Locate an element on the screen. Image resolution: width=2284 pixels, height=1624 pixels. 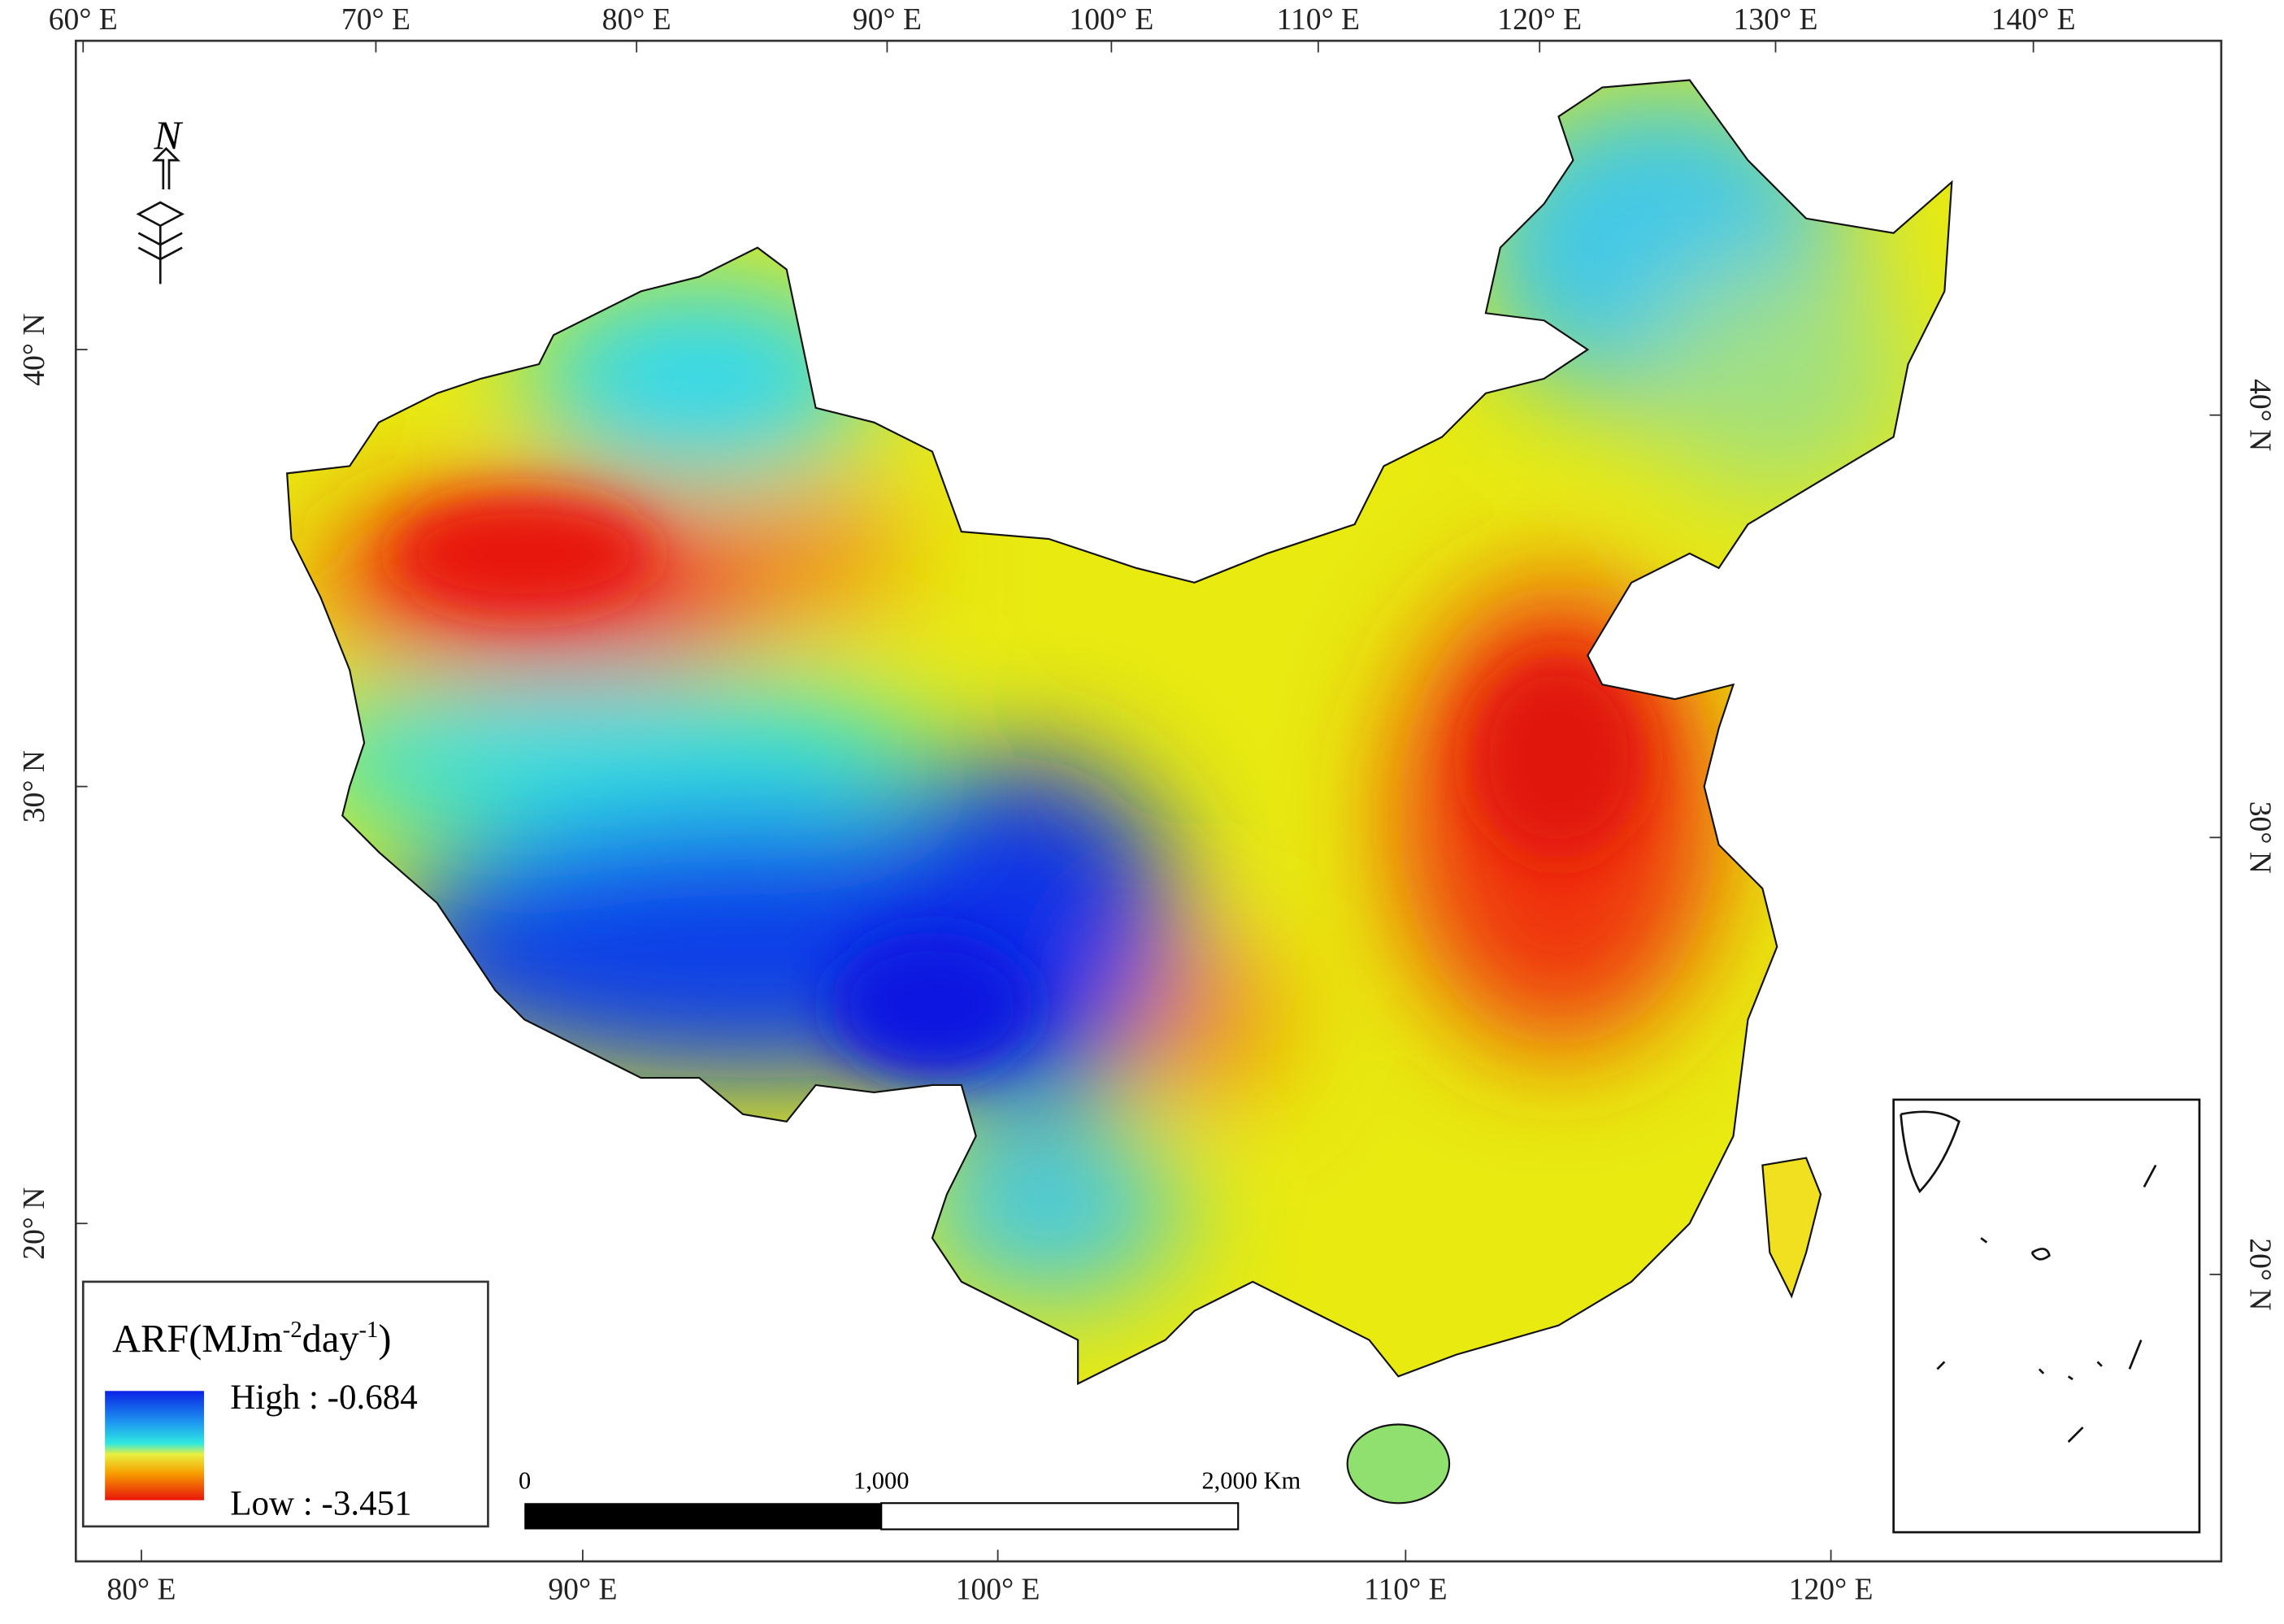
scale-label: 1,000 is located at coordinates (881, 1480).